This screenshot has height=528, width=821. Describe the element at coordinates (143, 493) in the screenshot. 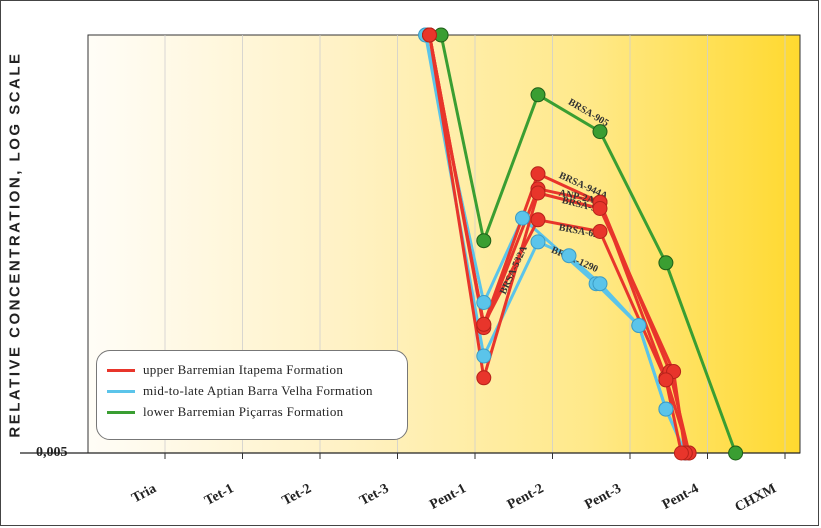

I see `x-tick-label: Tria` at that location.